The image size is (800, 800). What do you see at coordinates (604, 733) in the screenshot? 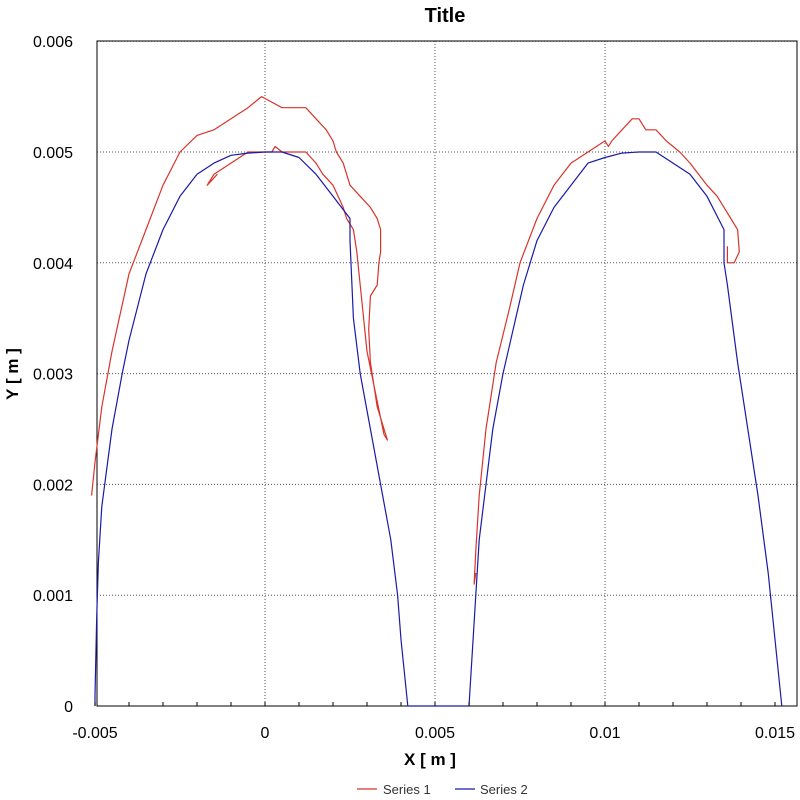
I see `x-tick-label: 0.01` at bounding box center [604, 733].